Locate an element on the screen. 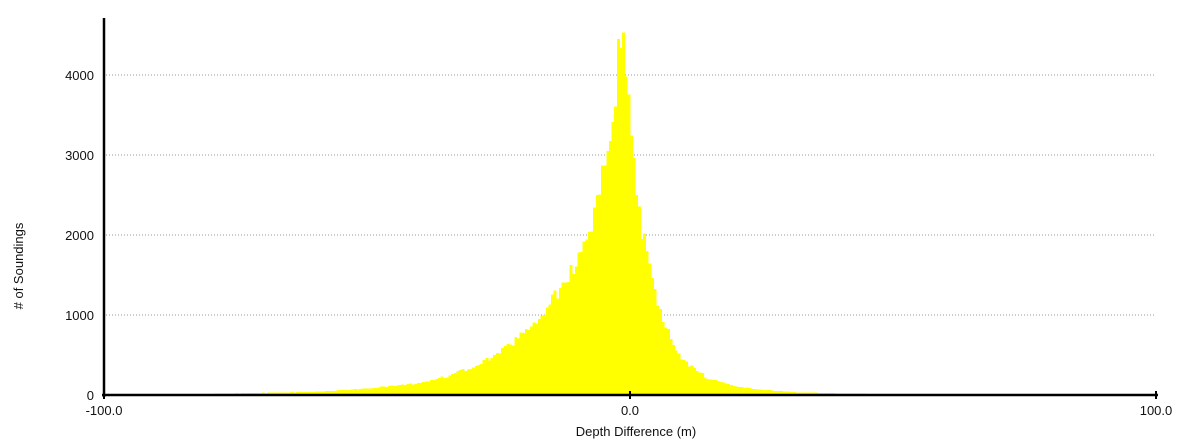 The image size is (1177, 440). x-tick-label: 100.0 is located at coordinates (1156, 410).